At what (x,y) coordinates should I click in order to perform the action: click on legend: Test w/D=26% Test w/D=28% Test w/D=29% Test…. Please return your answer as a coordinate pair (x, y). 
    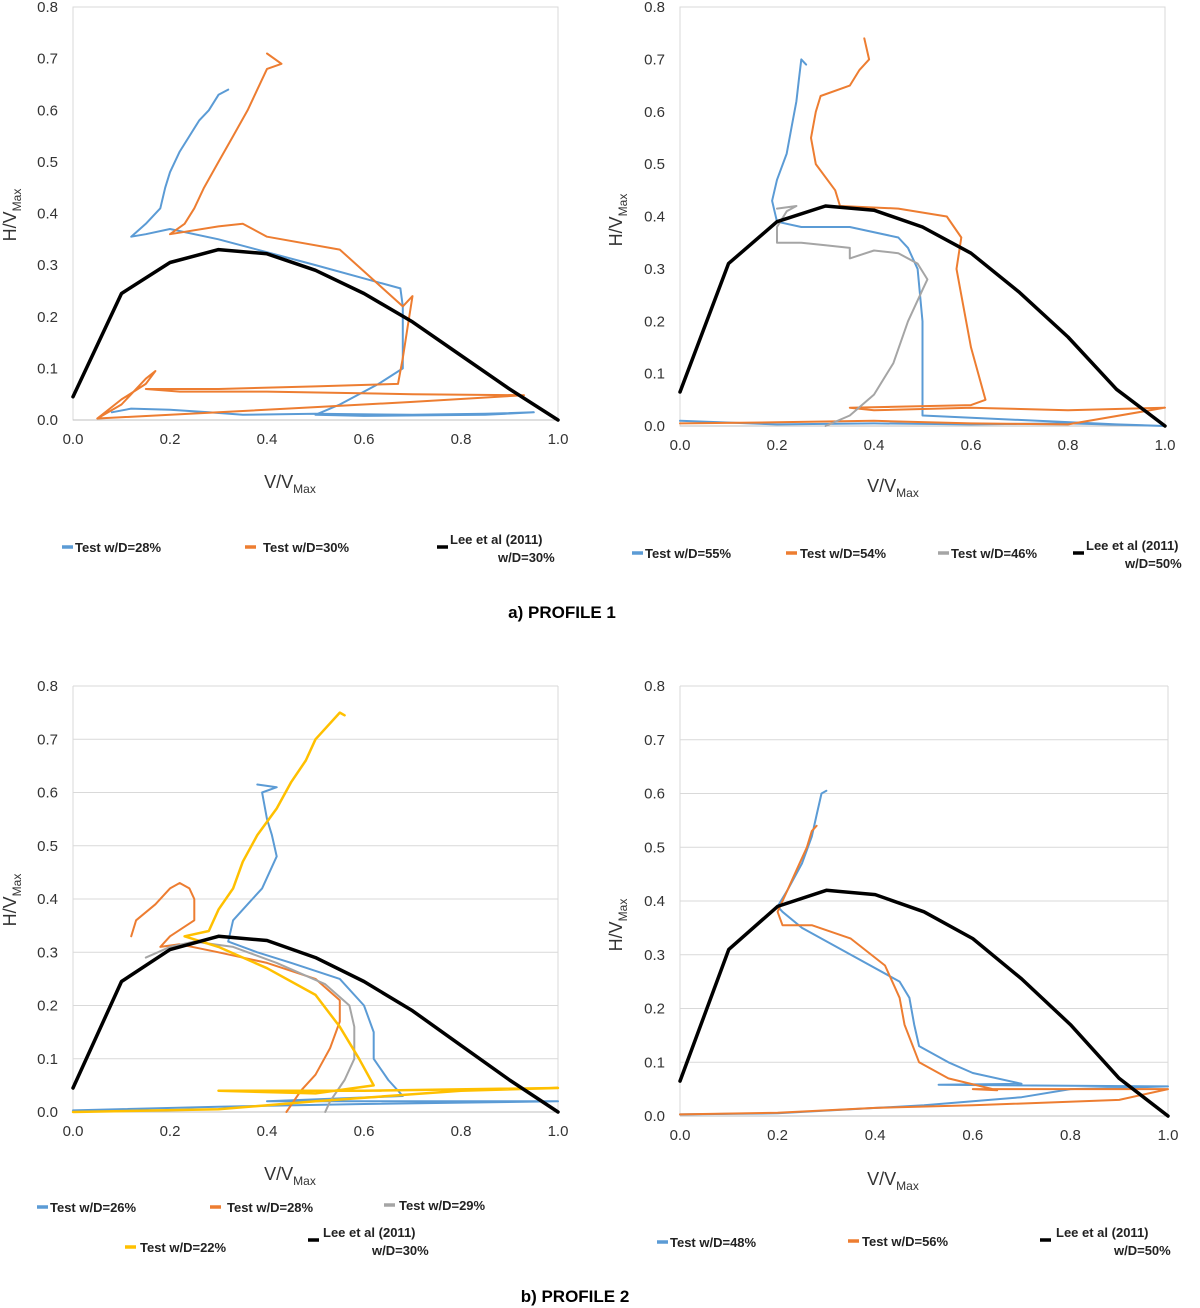
    Looking at the image, I should click on (261, 1228).